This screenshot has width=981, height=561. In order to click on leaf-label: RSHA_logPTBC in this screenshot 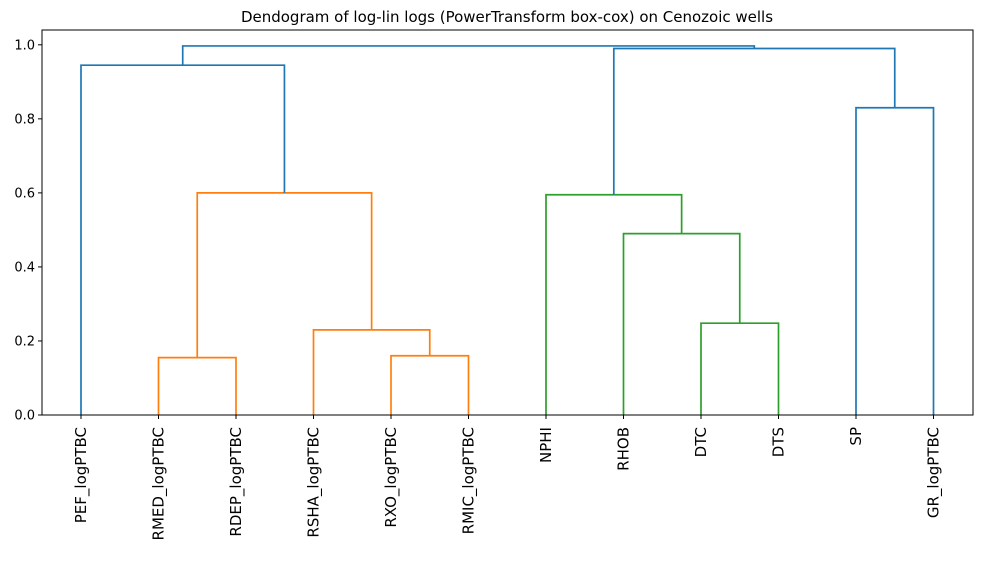, I will do `click(314, 482)`.